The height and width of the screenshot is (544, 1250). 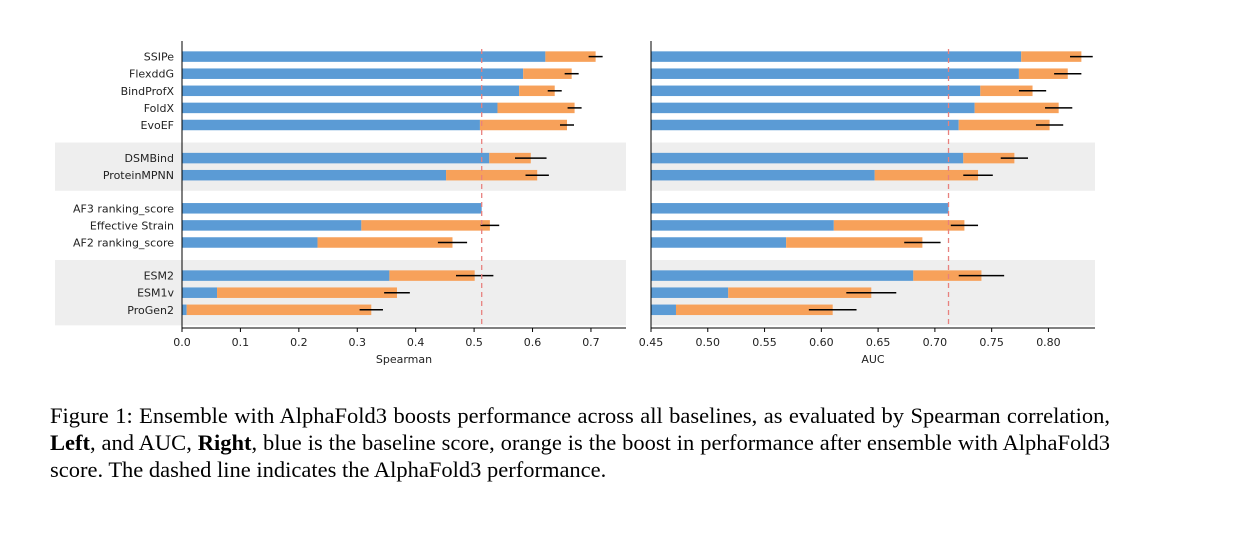 I want to click on auc-x-axis-title: AUC, so click(x=873, y=359).